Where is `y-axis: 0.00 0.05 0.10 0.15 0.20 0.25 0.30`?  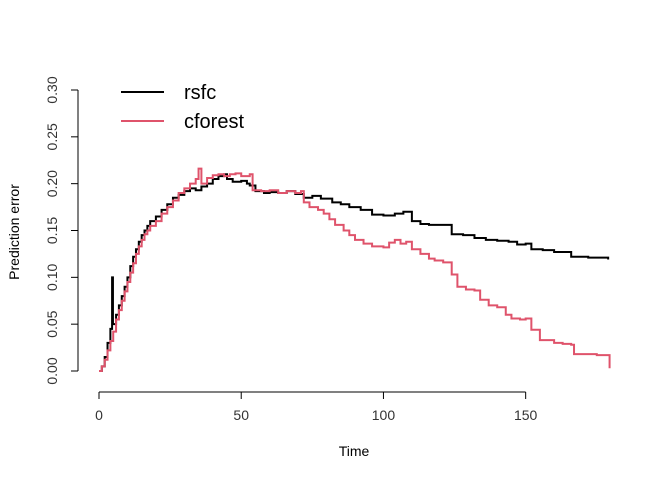
y-axis: 0.00 0.05 0.10 0.15 0.20 0.25 0.30 is located at coordinates (61, 230).